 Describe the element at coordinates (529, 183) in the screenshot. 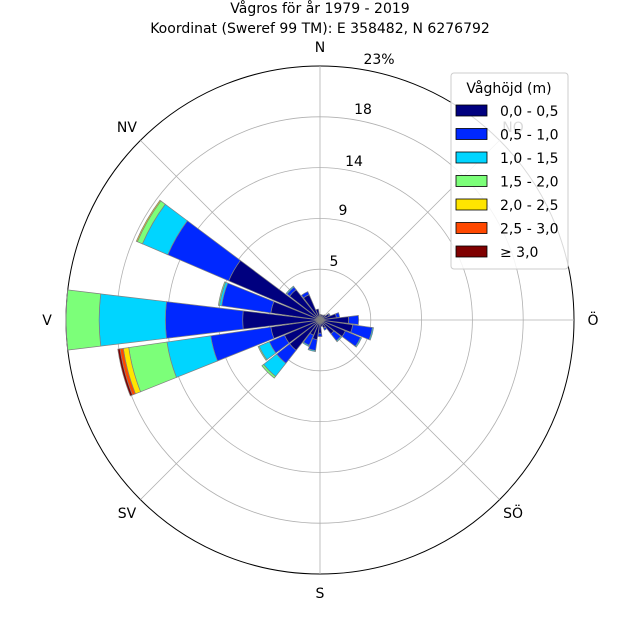

I see `legend-label: 1,5 - 2,0` at that location.